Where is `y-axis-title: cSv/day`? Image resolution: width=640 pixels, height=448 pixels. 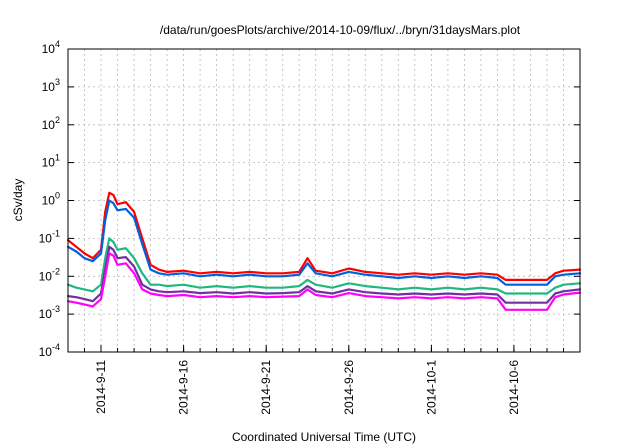 y-axis-title: cSv/day is located at coordinates (18, 200).